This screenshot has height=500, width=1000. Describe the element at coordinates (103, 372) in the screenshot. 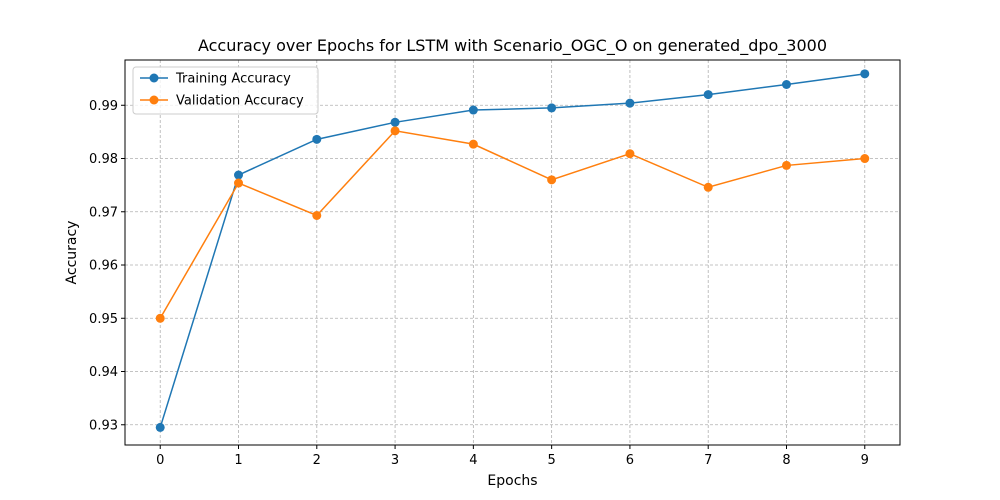

I see `y-tick-label: 0.94` at that location.